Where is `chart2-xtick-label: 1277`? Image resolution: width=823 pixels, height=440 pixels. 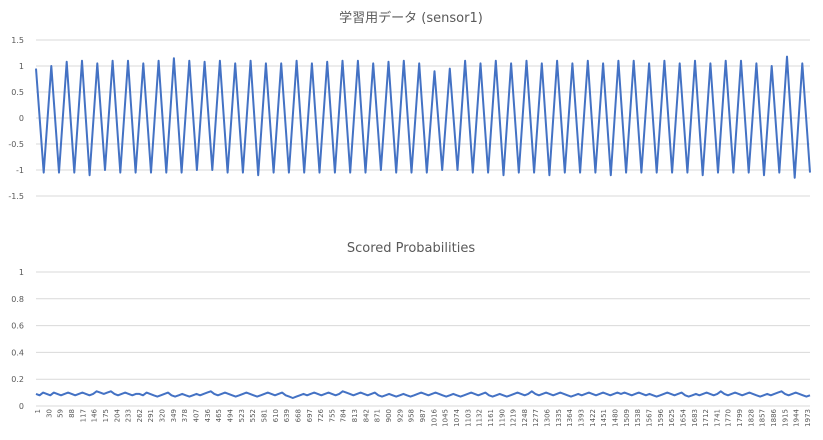
chart2-xtick-label: 1277 is located at coordinates (536, 418).